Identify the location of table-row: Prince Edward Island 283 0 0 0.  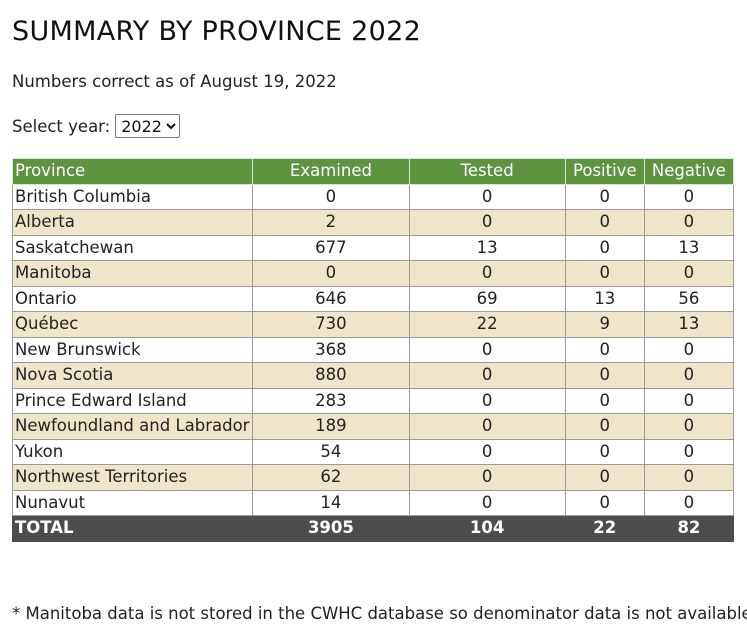
(373, 400).